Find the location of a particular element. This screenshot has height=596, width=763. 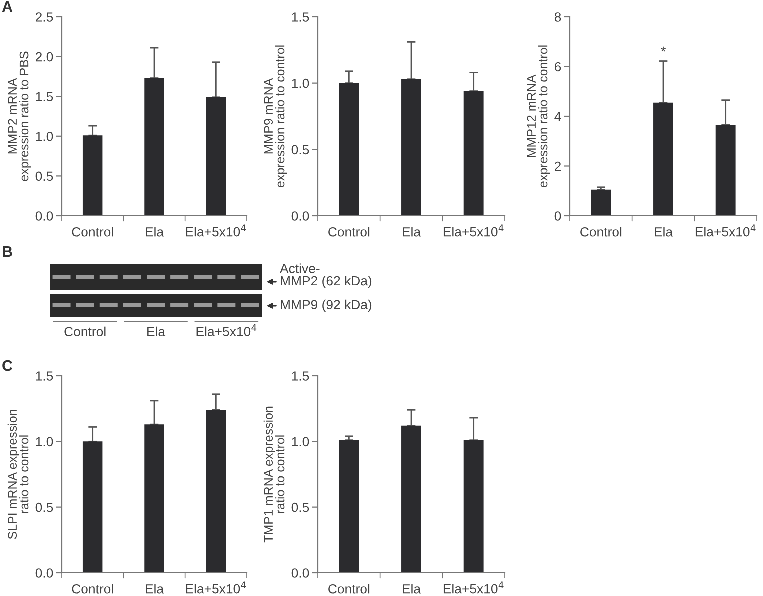

y-tick-label: 2.0 is located at coordinates (45, 57).